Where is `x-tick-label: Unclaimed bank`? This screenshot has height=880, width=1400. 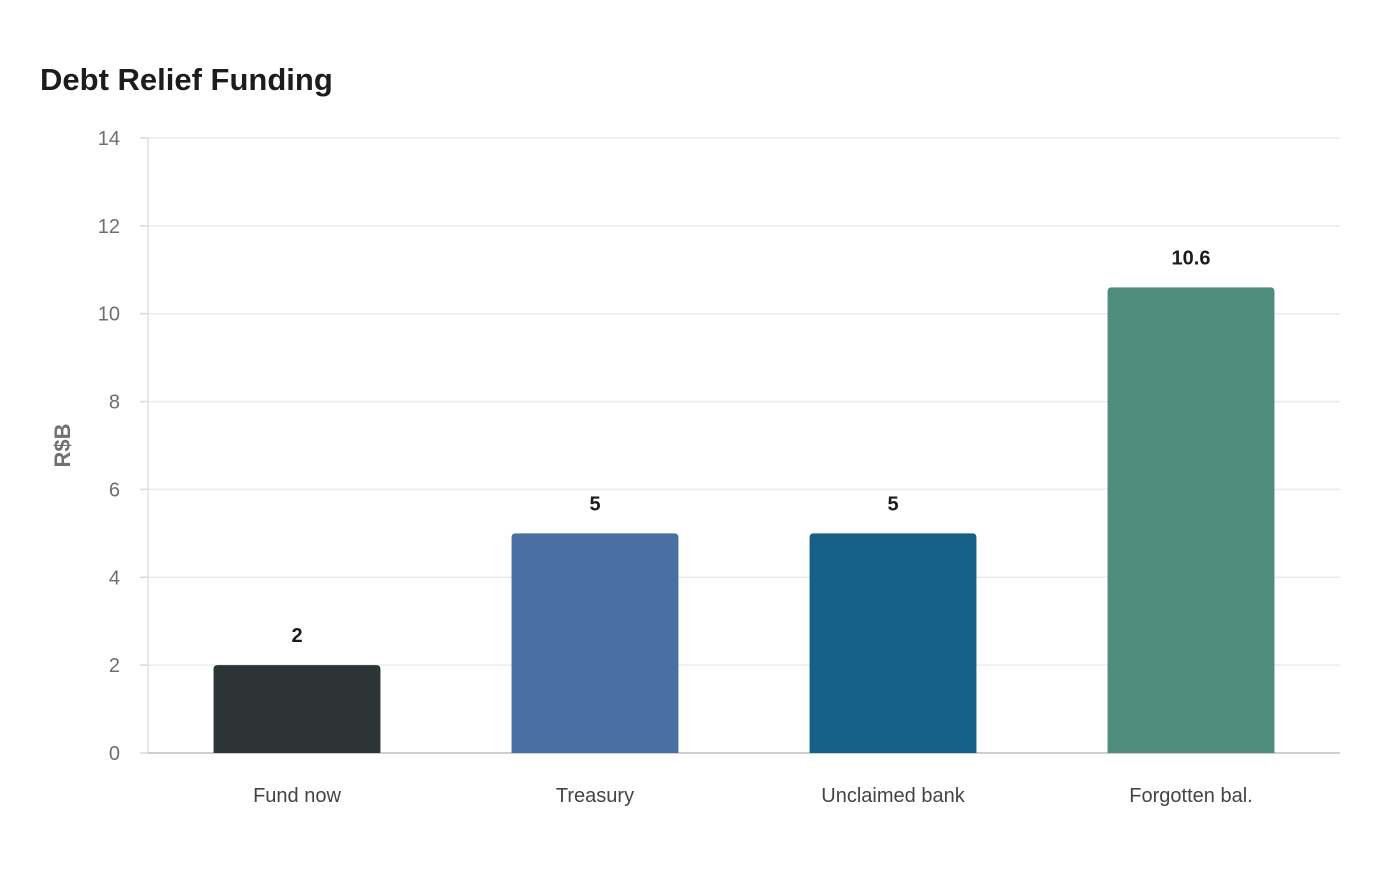 x-tick-label: Unclaimed bank is located at coordinates (893, 796).